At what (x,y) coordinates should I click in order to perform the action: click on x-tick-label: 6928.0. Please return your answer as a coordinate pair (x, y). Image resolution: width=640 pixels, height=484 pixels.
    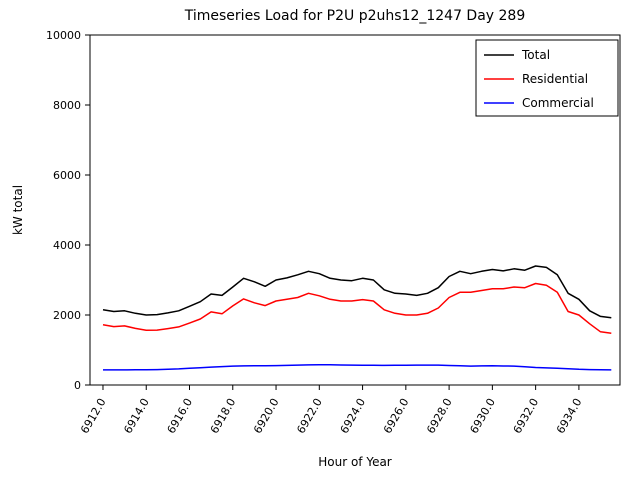
    Looking at the image, I should click on (439, 416).